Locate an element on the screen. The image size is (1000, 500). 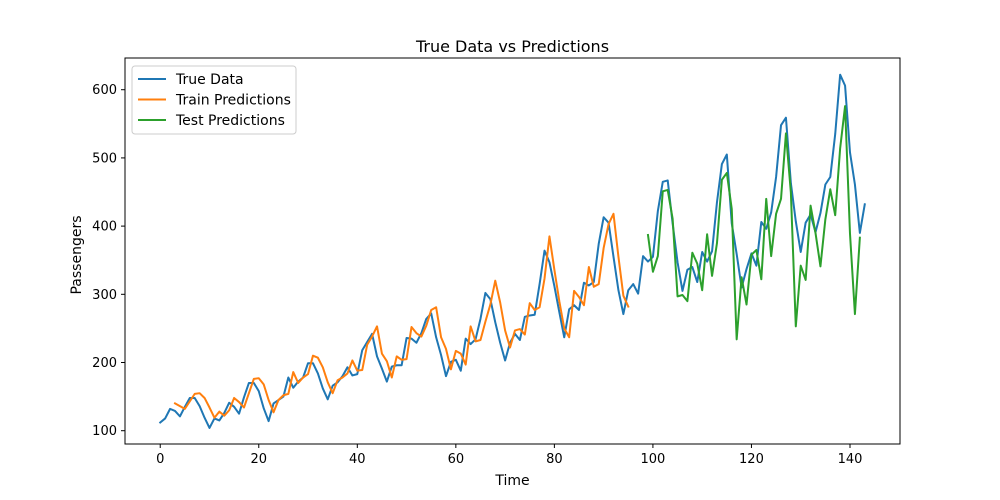
legend-label-true-data: True Data is located at coordinates (209, 80).